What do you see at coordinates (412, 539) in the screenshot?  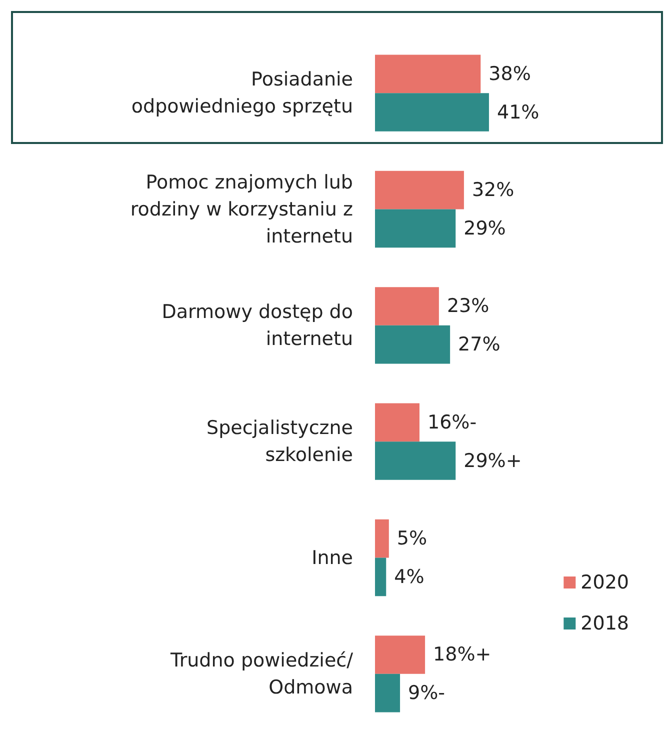 I see `data-label: 5%` at bounding box center [412, 539].